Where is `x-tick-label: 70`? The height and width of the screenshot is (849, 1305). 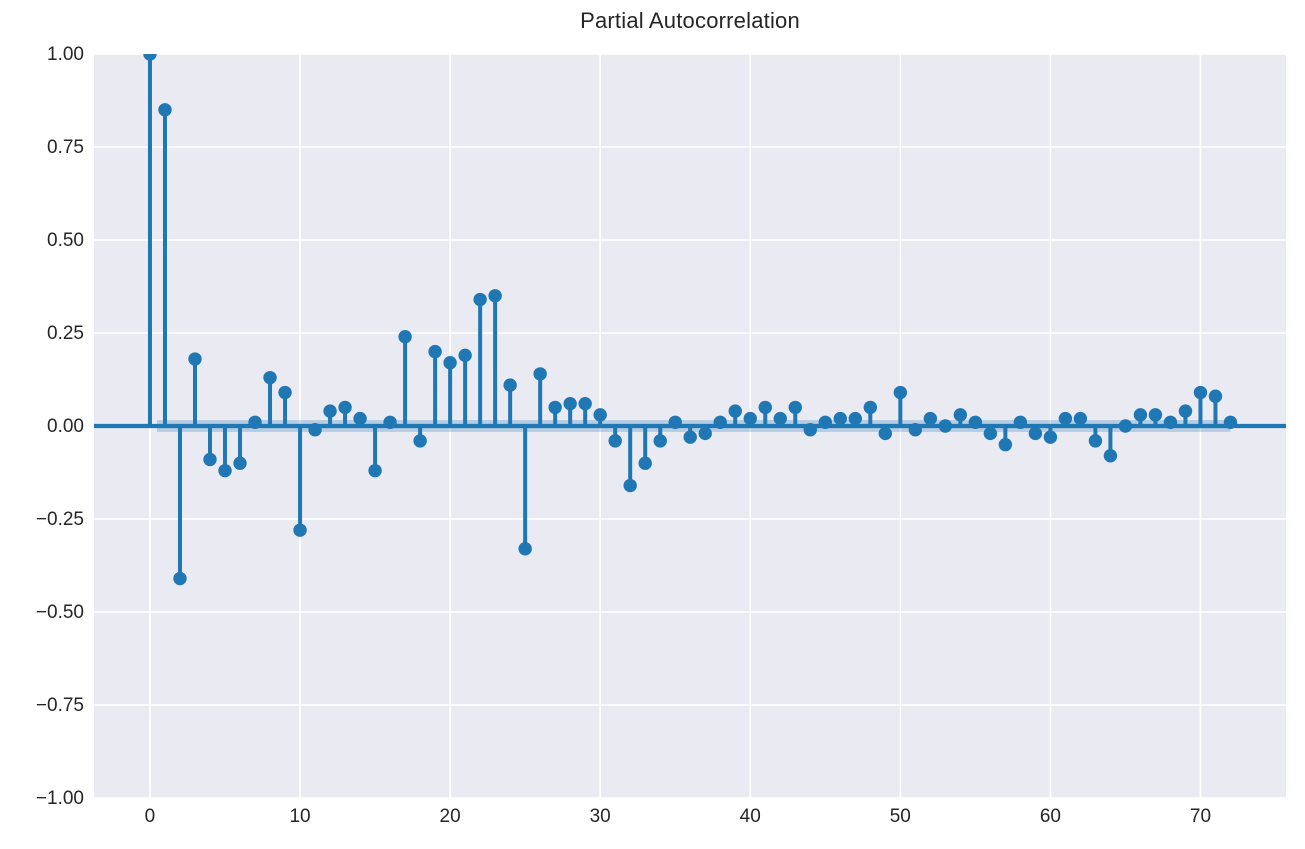 x-tick-label: 70 is located at coordinates (1200, 816).